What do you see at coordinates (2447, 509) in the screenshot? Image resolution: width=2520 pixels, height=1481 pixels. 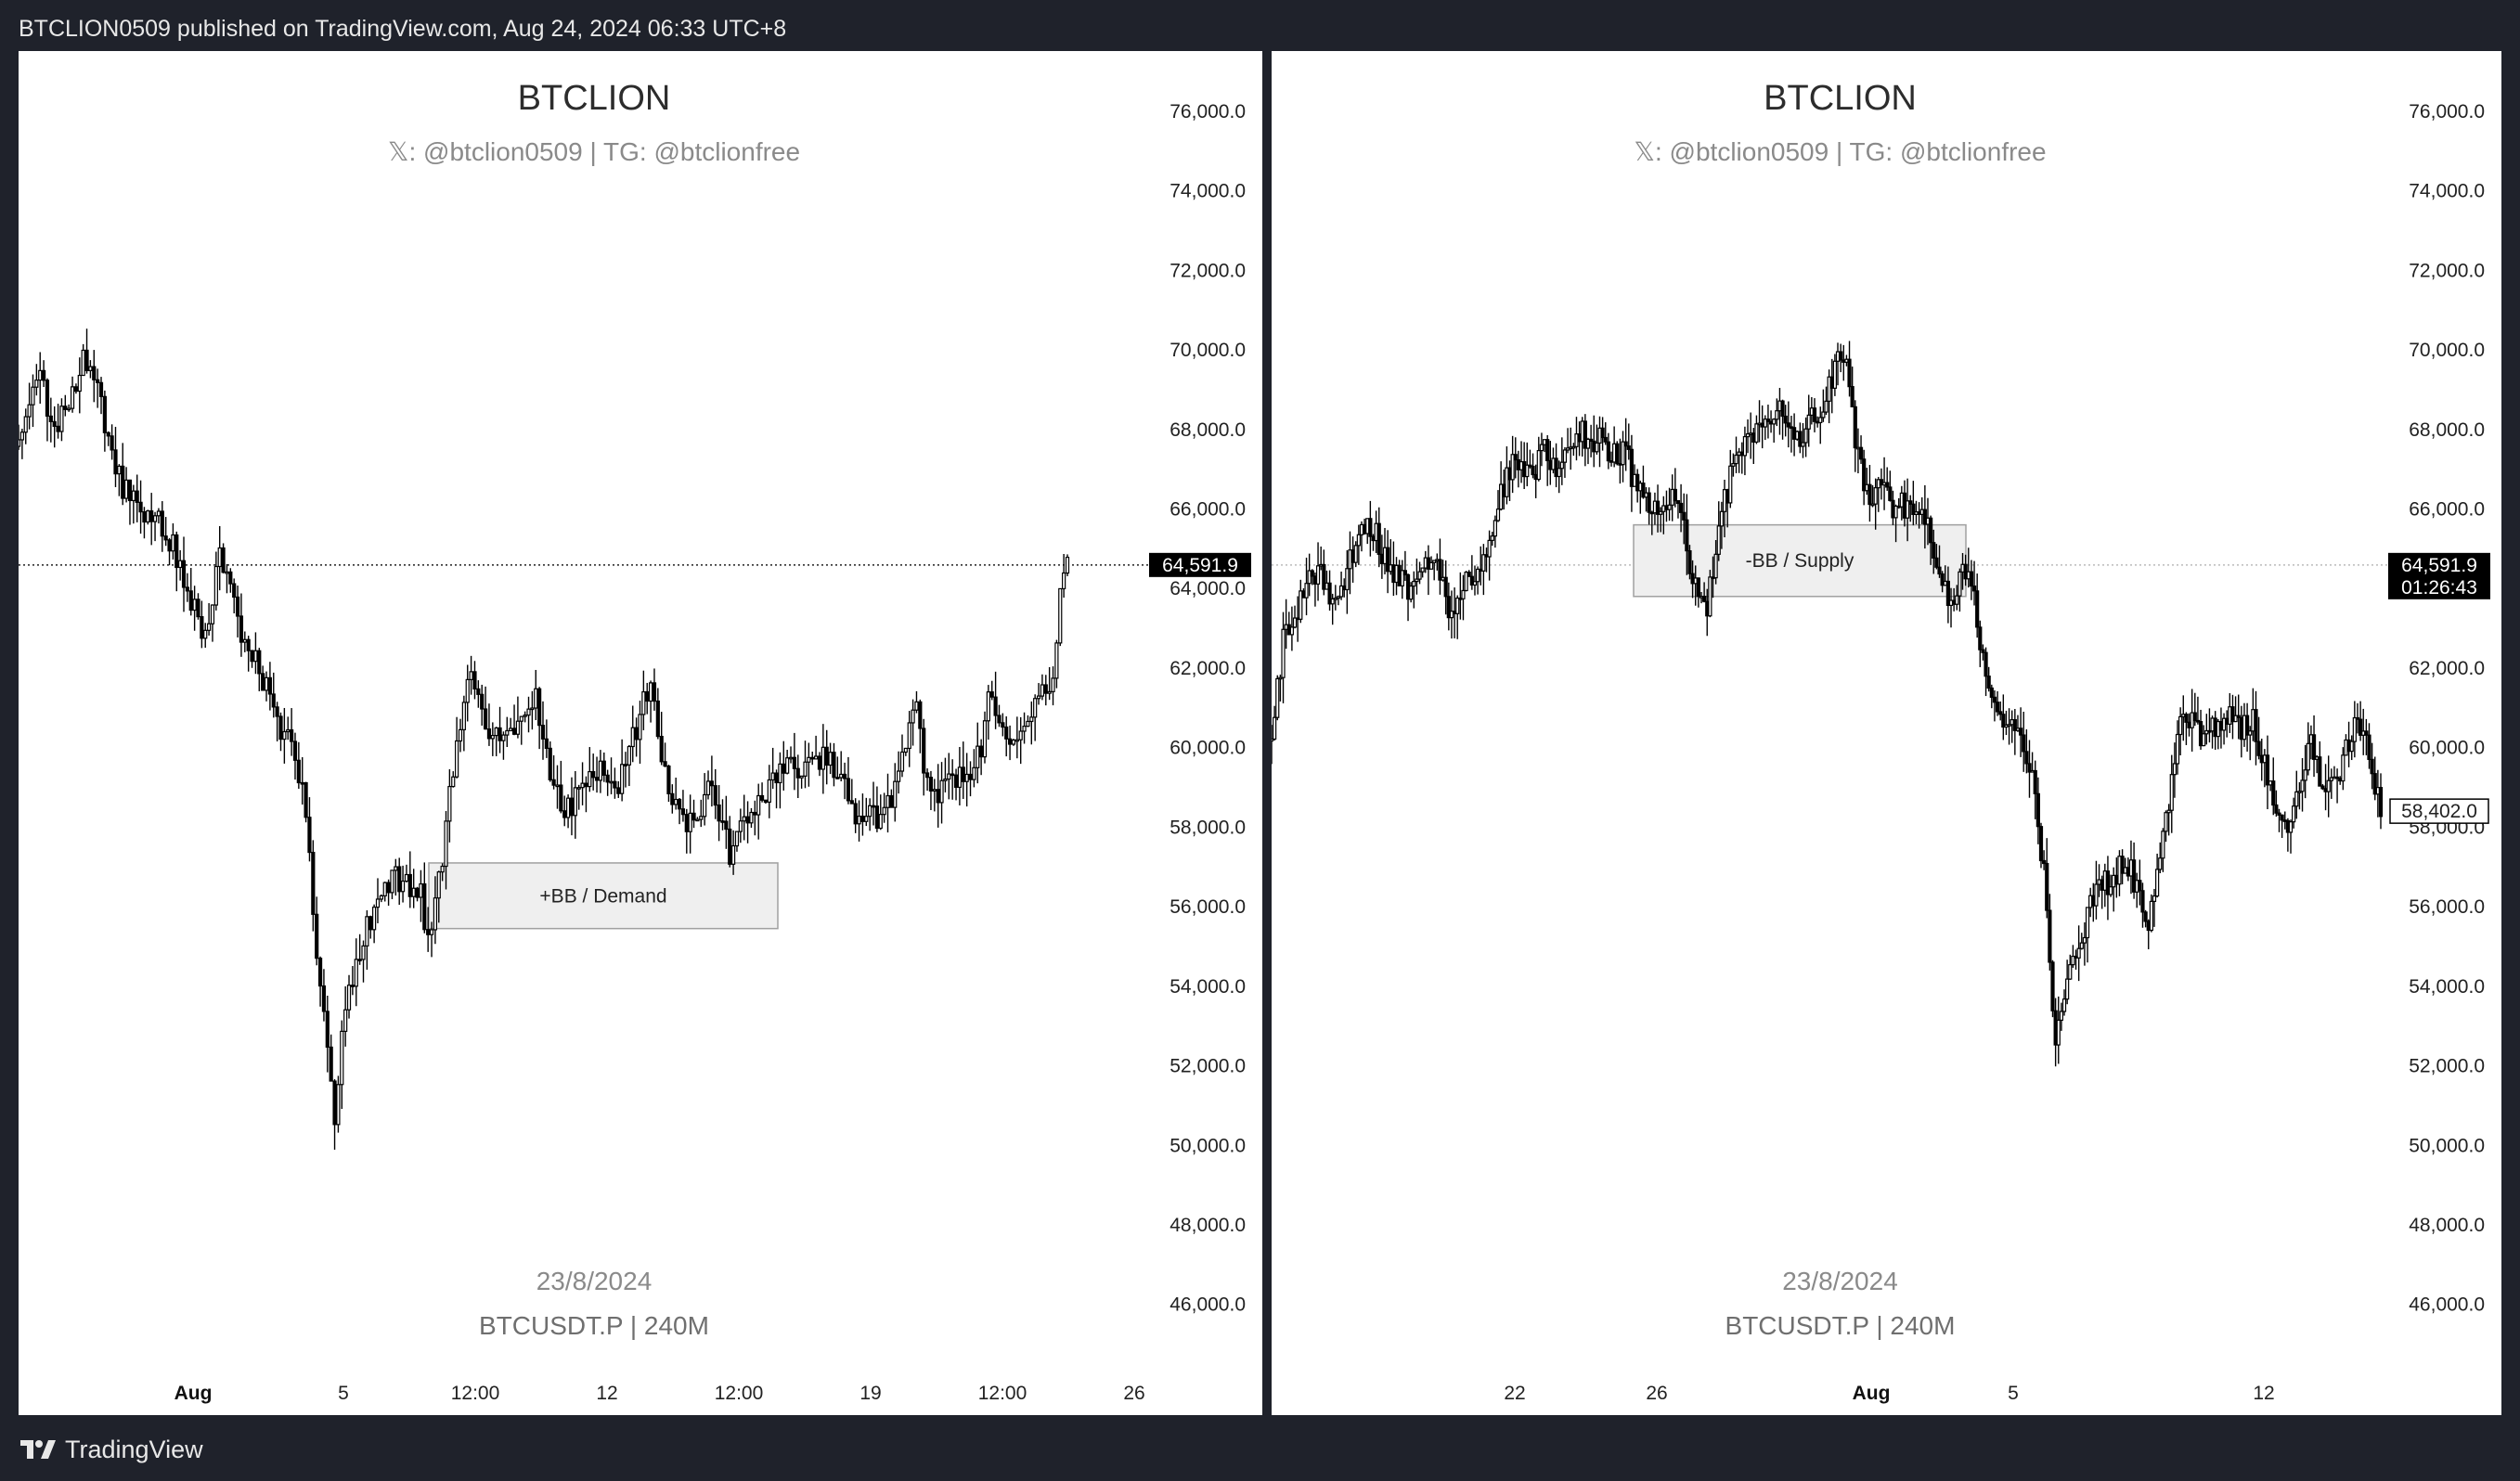 I see `y-tick-label: 66,000.0` at bounding box center [2447, 509].